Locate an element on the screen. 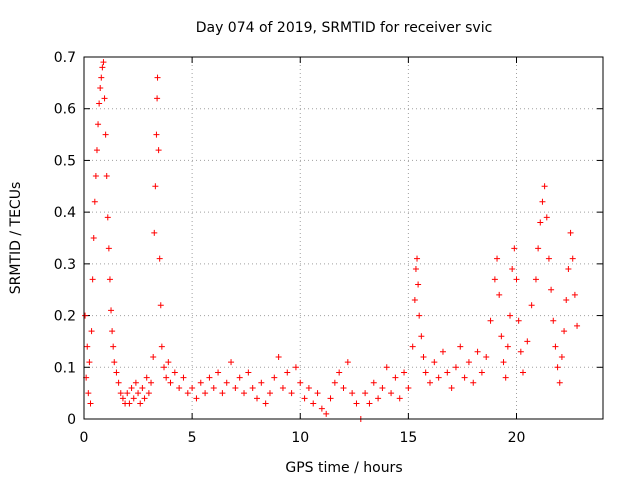 The width and height of the screenshot is (640, 480). x-tick-label: 5 is located at coordinates (192, 438).